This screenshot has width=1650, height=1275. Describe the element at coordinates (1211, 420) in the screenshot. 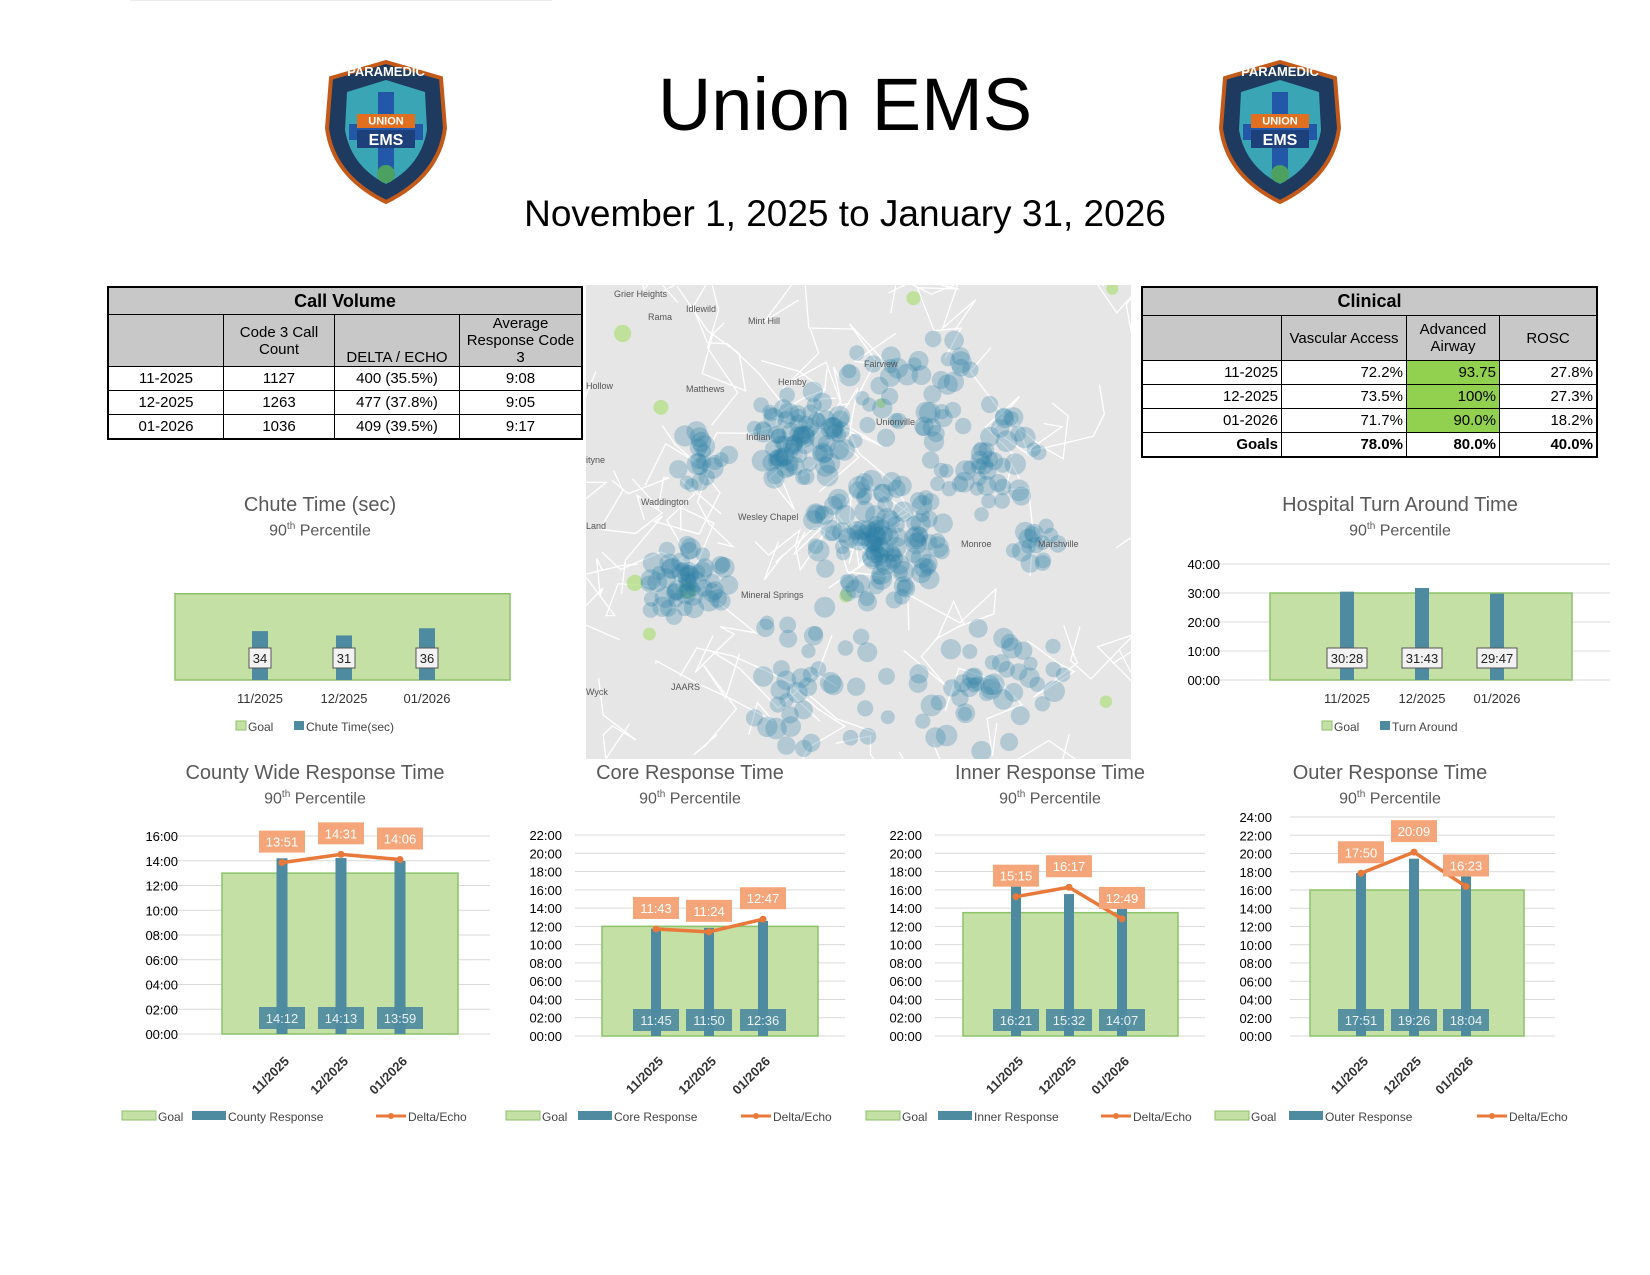

I see `table-cell: 01-2026` at that location.